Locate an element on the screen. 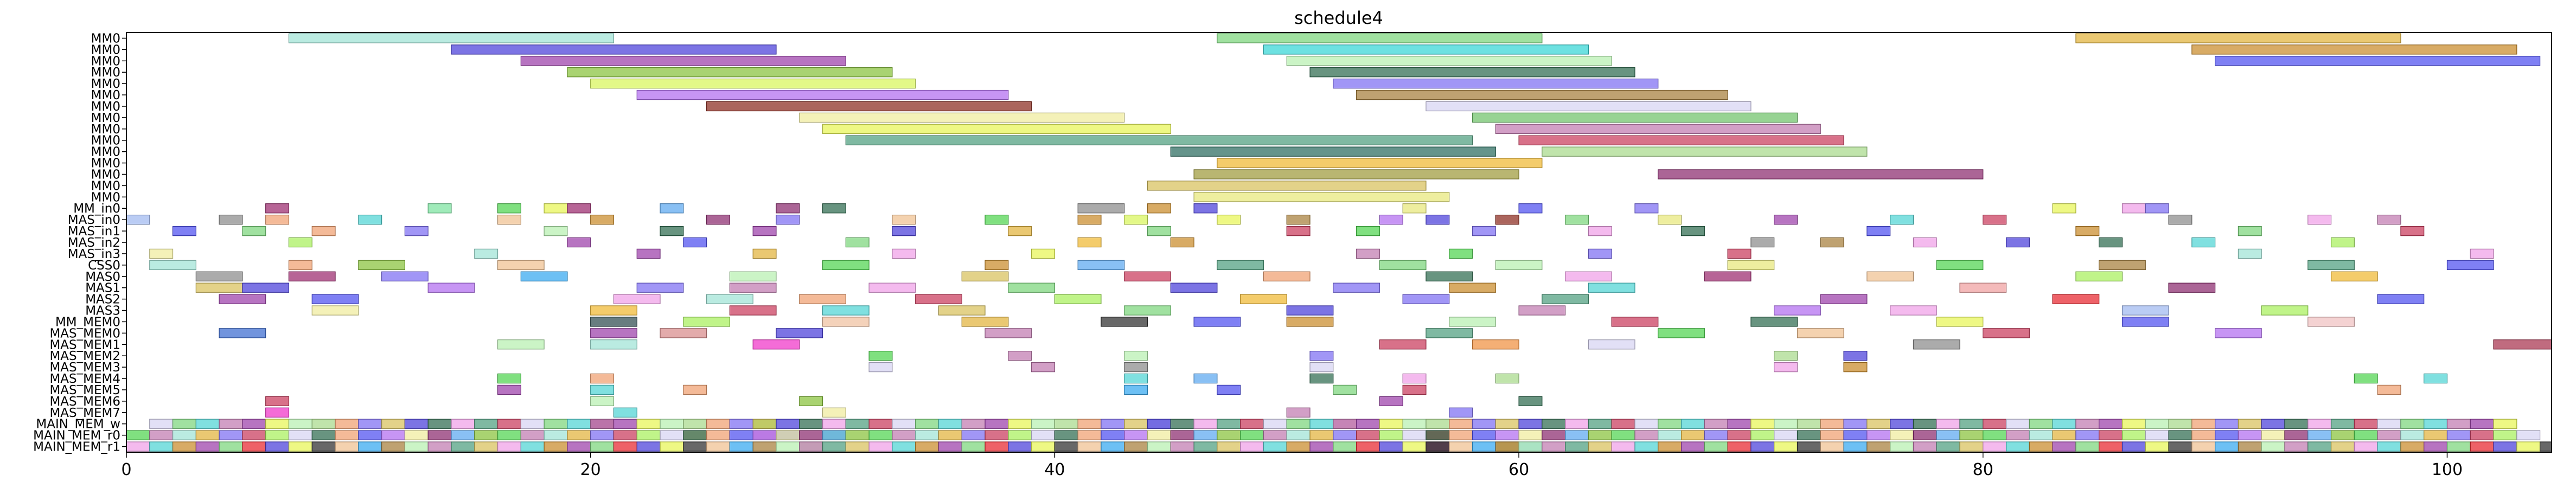  y-tick-label: MAS_MEM4 is located at coordinates (84, 379).